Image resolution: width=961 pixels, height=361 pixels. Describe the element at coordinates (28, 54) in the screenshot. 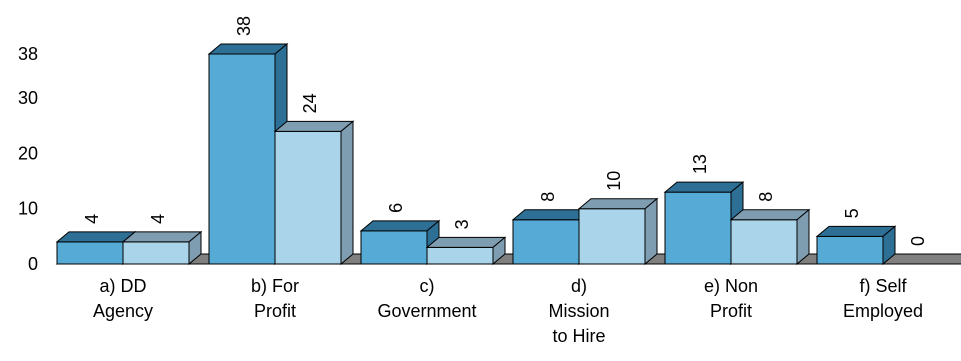

I see `y-tick-label: 38` at that location.